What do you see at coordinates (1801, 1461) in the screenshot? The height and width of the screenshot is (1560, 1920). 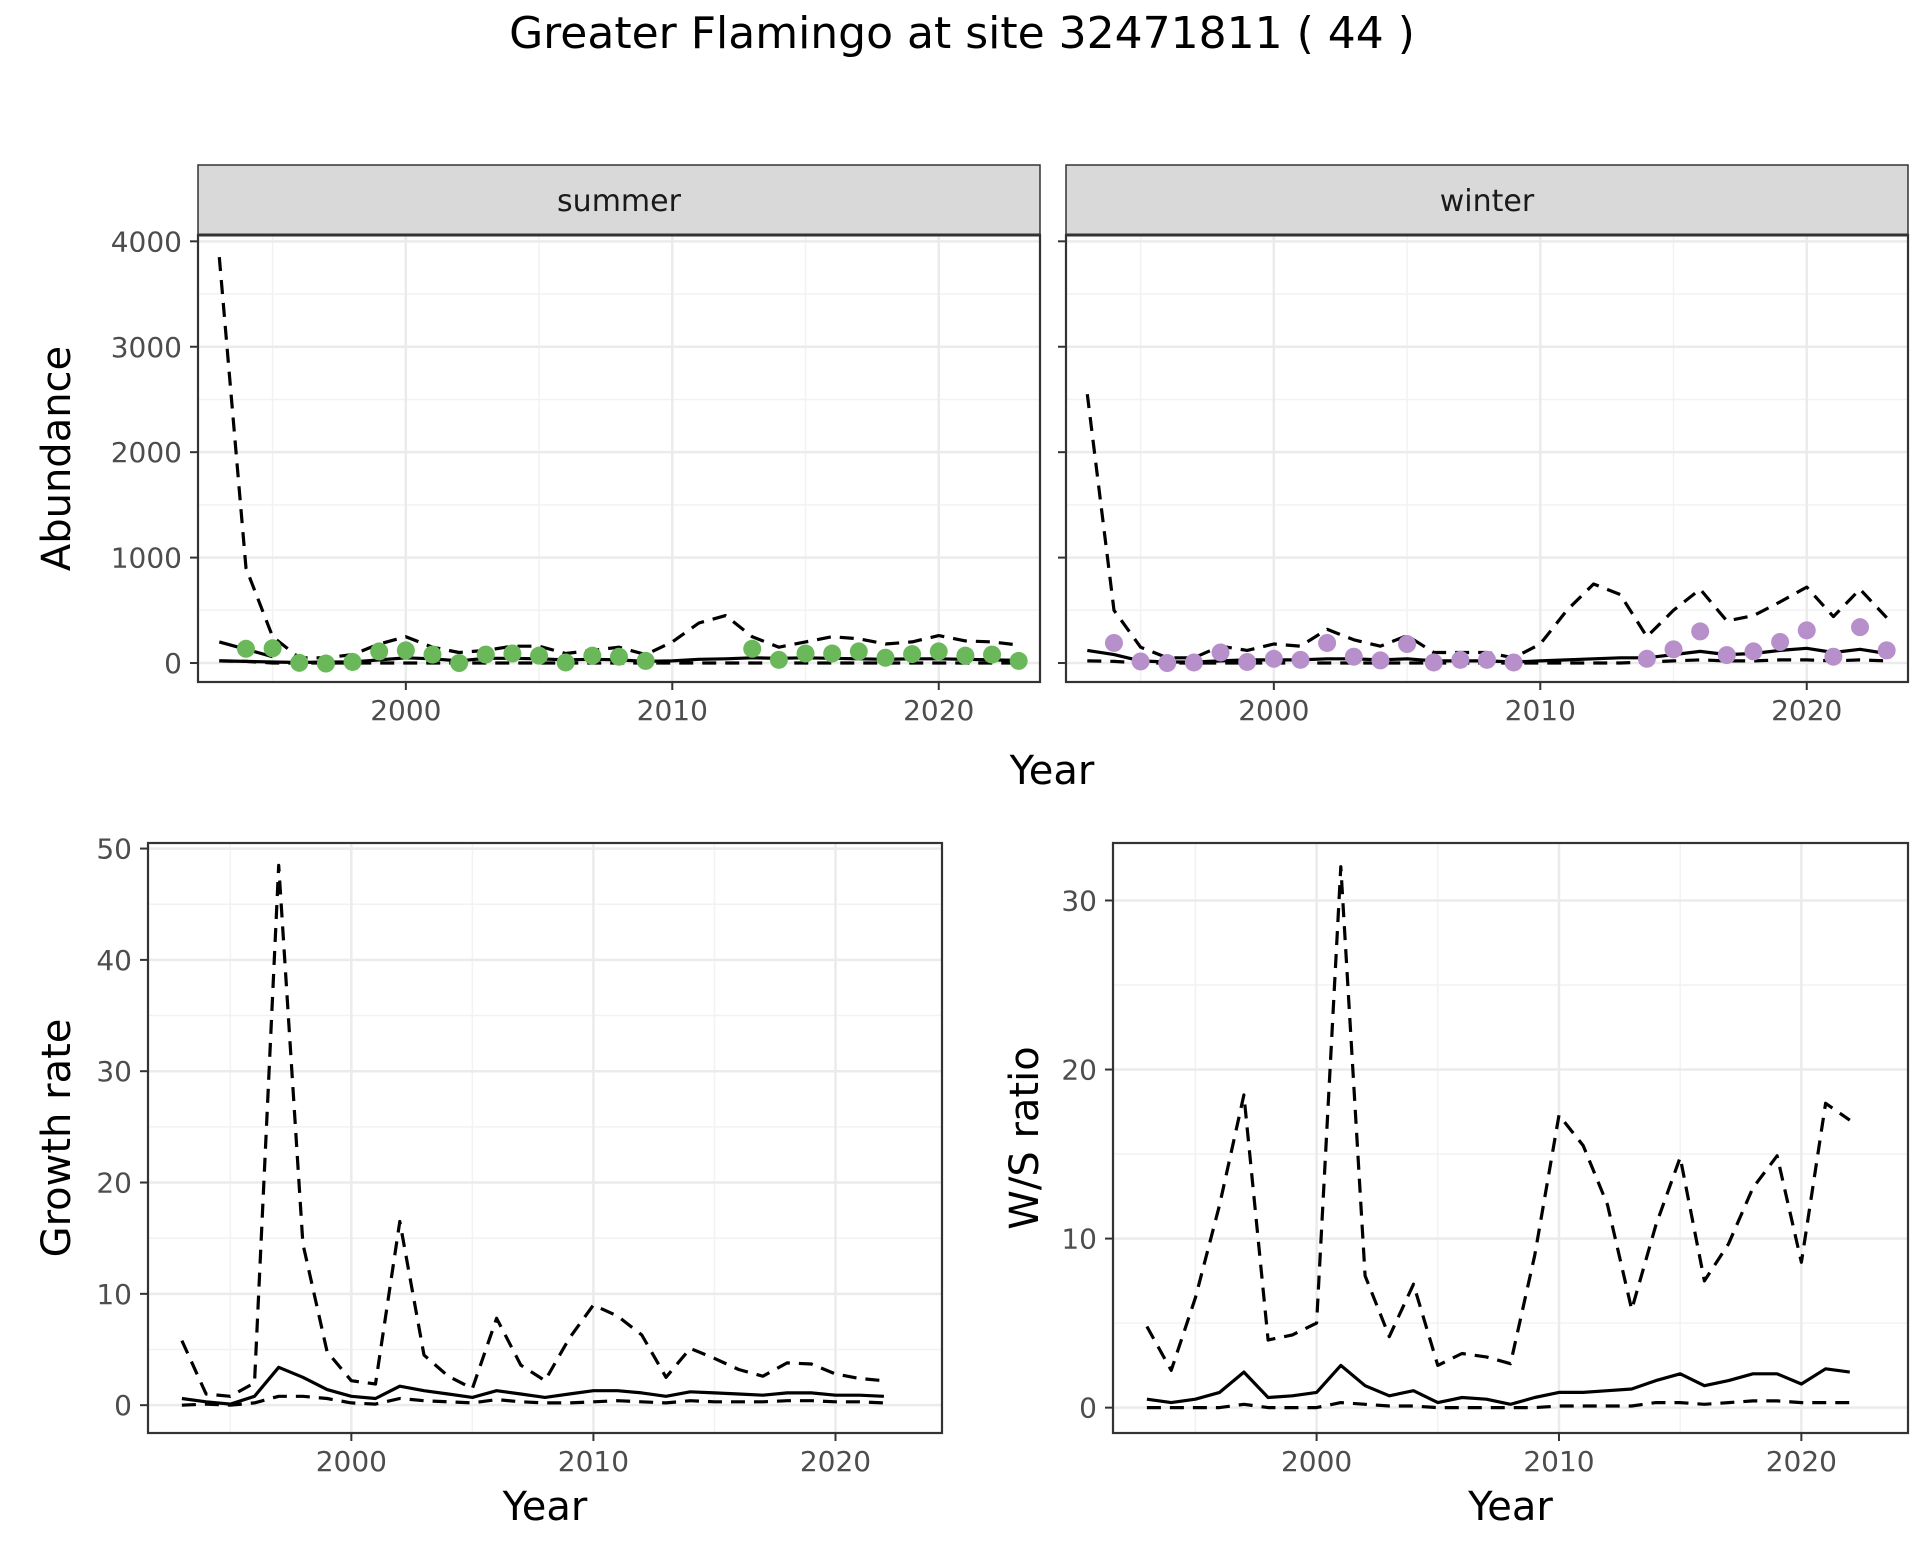 I see `ratio-x-tick-label: 2020` at bounding box center [1801, 1461].